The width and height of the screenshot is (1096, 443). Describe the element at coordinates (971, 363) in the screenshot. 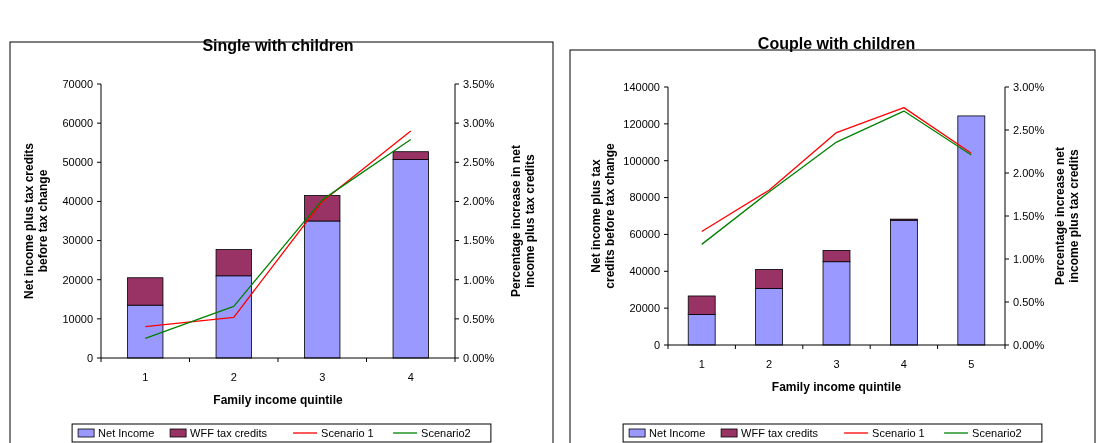

I see `x-tick-label: 5` at that location.